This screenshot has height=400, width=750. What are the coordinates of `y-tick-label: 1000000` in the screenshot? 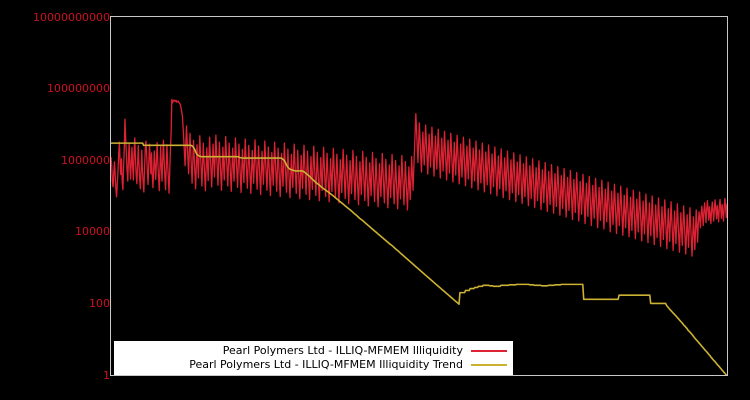 It's located at (85, 160).